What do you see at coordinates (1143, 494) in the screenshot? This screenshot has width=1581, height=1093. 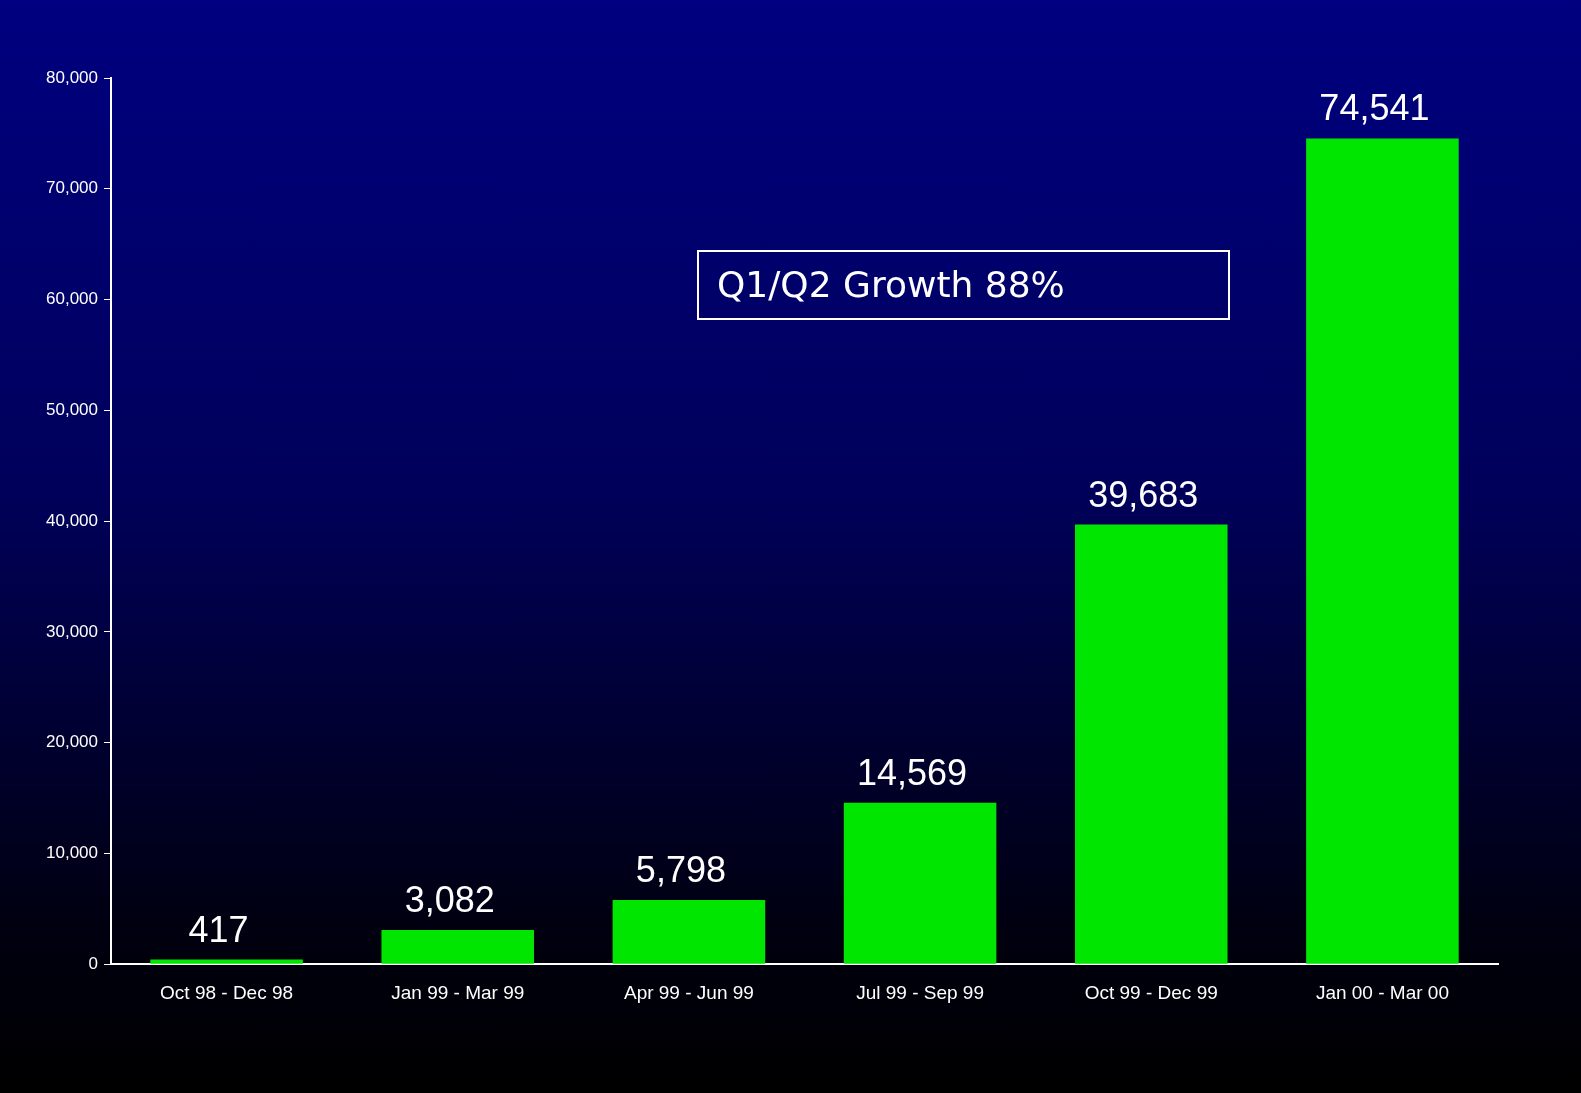 I see `data-label: 39,683` at bounding box center [1143, 494].